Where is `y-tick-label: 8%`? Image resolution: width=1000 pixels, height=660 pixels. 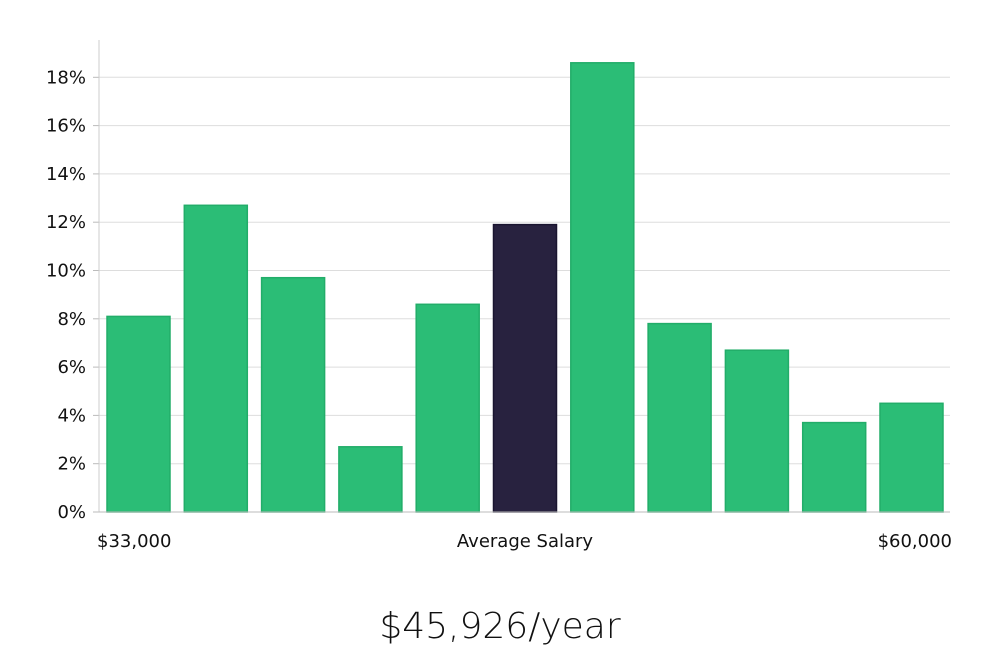
y-tick-label: 8% is located at coordinates (71, 319).